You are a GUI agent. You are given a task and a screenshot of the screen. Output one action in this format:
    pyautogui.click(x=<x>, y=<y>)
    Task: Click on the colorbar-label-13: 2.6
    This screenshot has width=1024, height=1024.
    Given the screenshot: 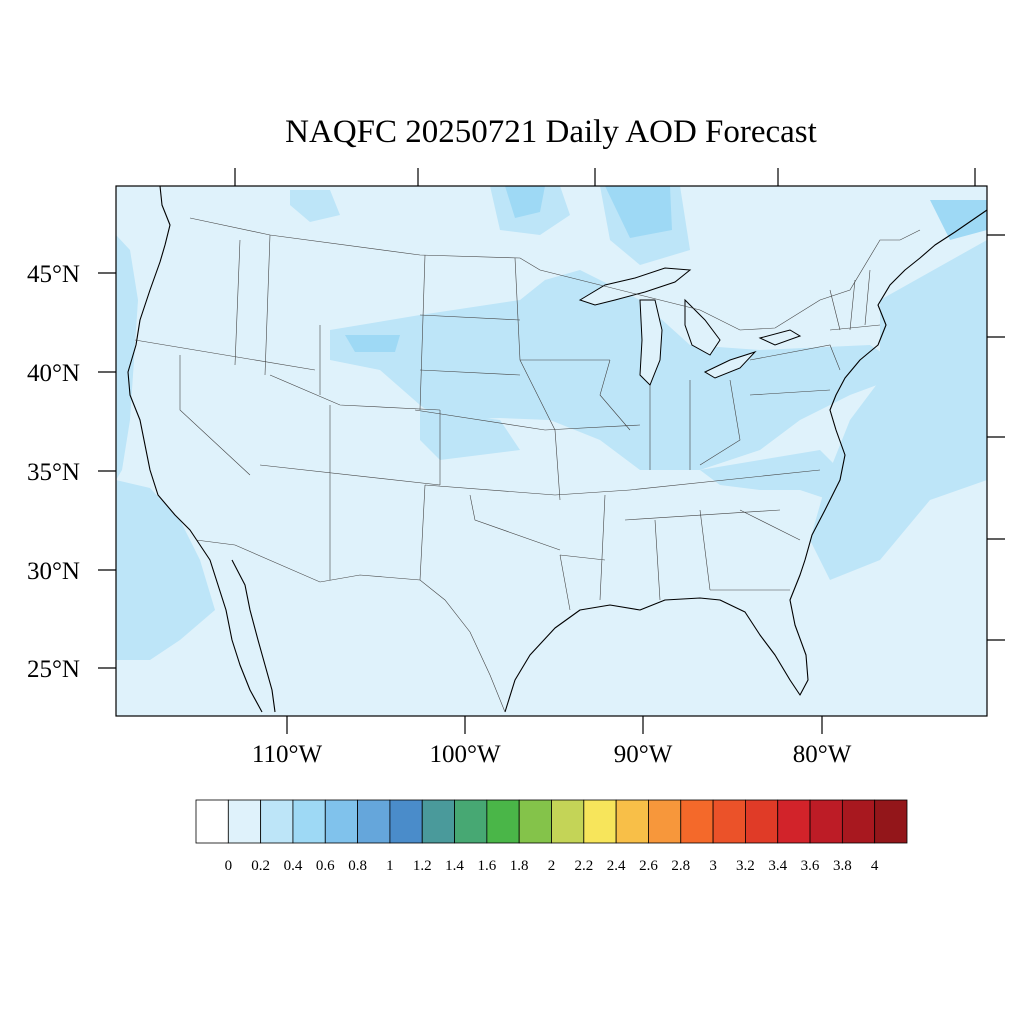 What is the action you would take?
    pyautogui.click(x=648, y=866)
    